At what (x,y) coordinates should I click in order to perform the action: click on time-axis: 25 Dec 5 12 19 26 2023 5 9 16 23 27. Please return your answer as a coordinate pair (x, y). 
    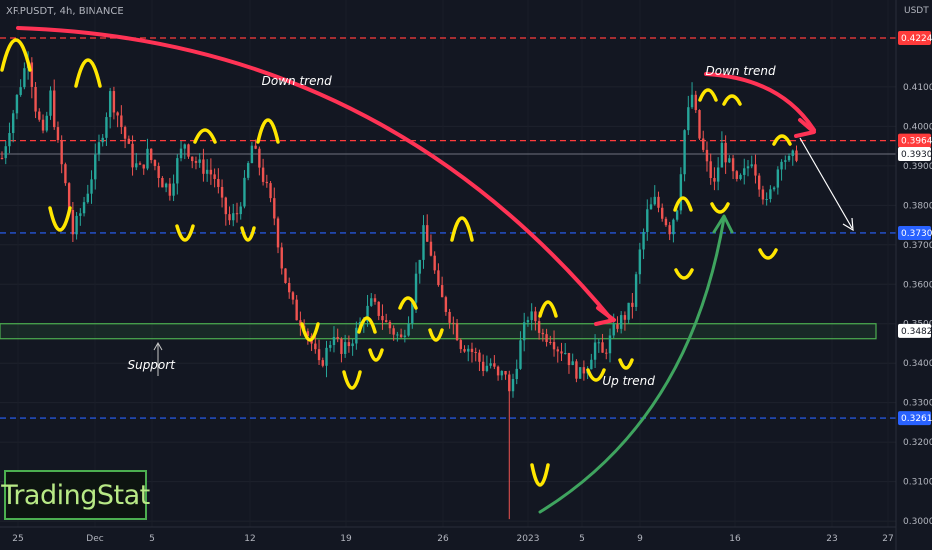
    Looking at the image, I should click on (448, 535).